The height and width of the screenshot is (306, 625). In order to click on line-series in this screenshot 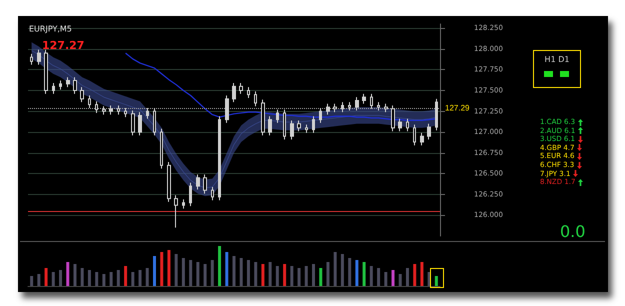, I will do `click(280, 87)`.